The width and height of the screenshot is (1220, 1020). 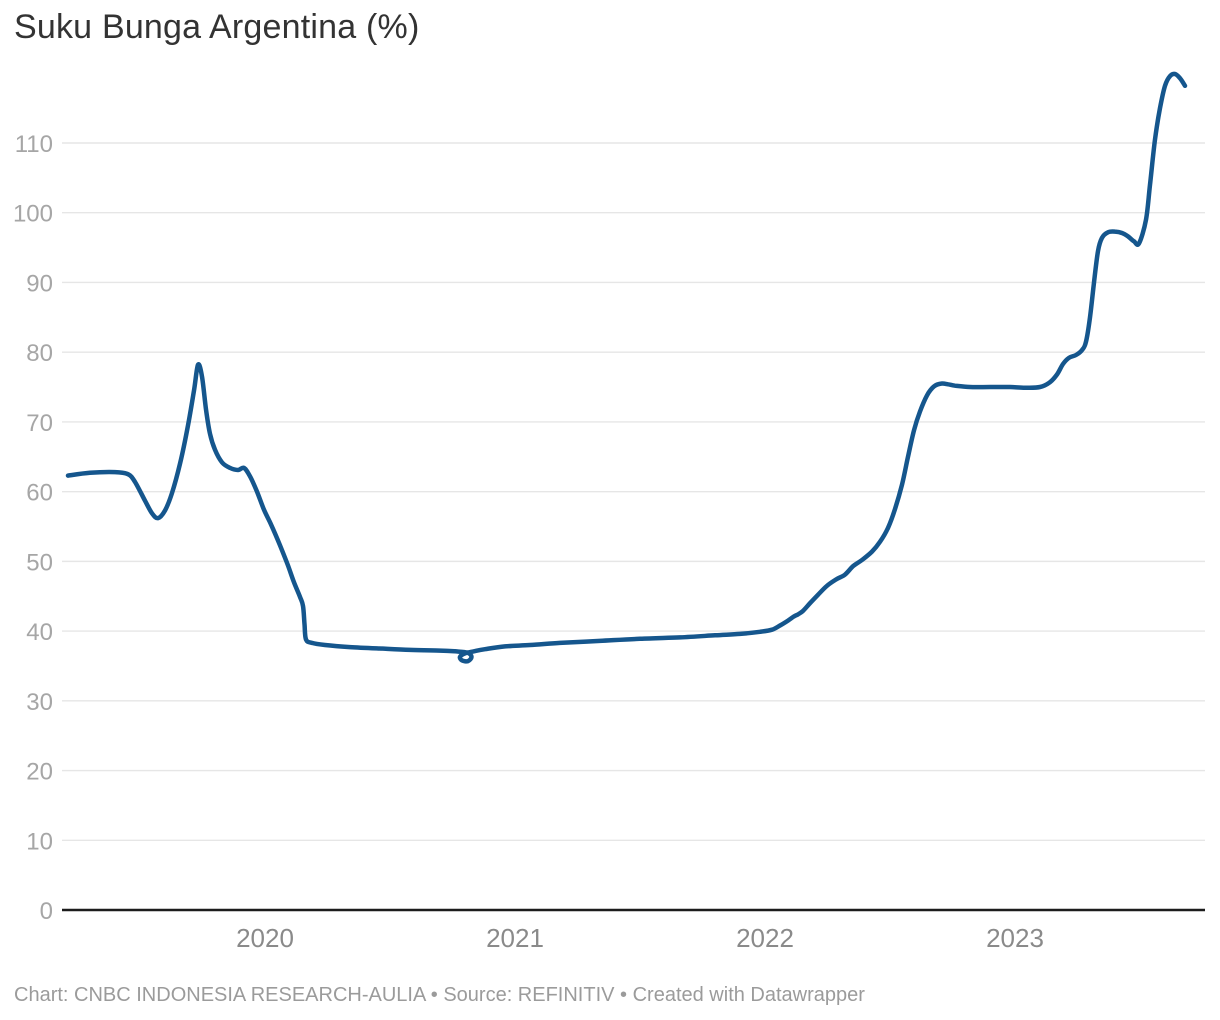 What do you see at coordinates (33, 214) in the screenshot?
I see `y-tick-label: 100` at bounding box center [33, 214].